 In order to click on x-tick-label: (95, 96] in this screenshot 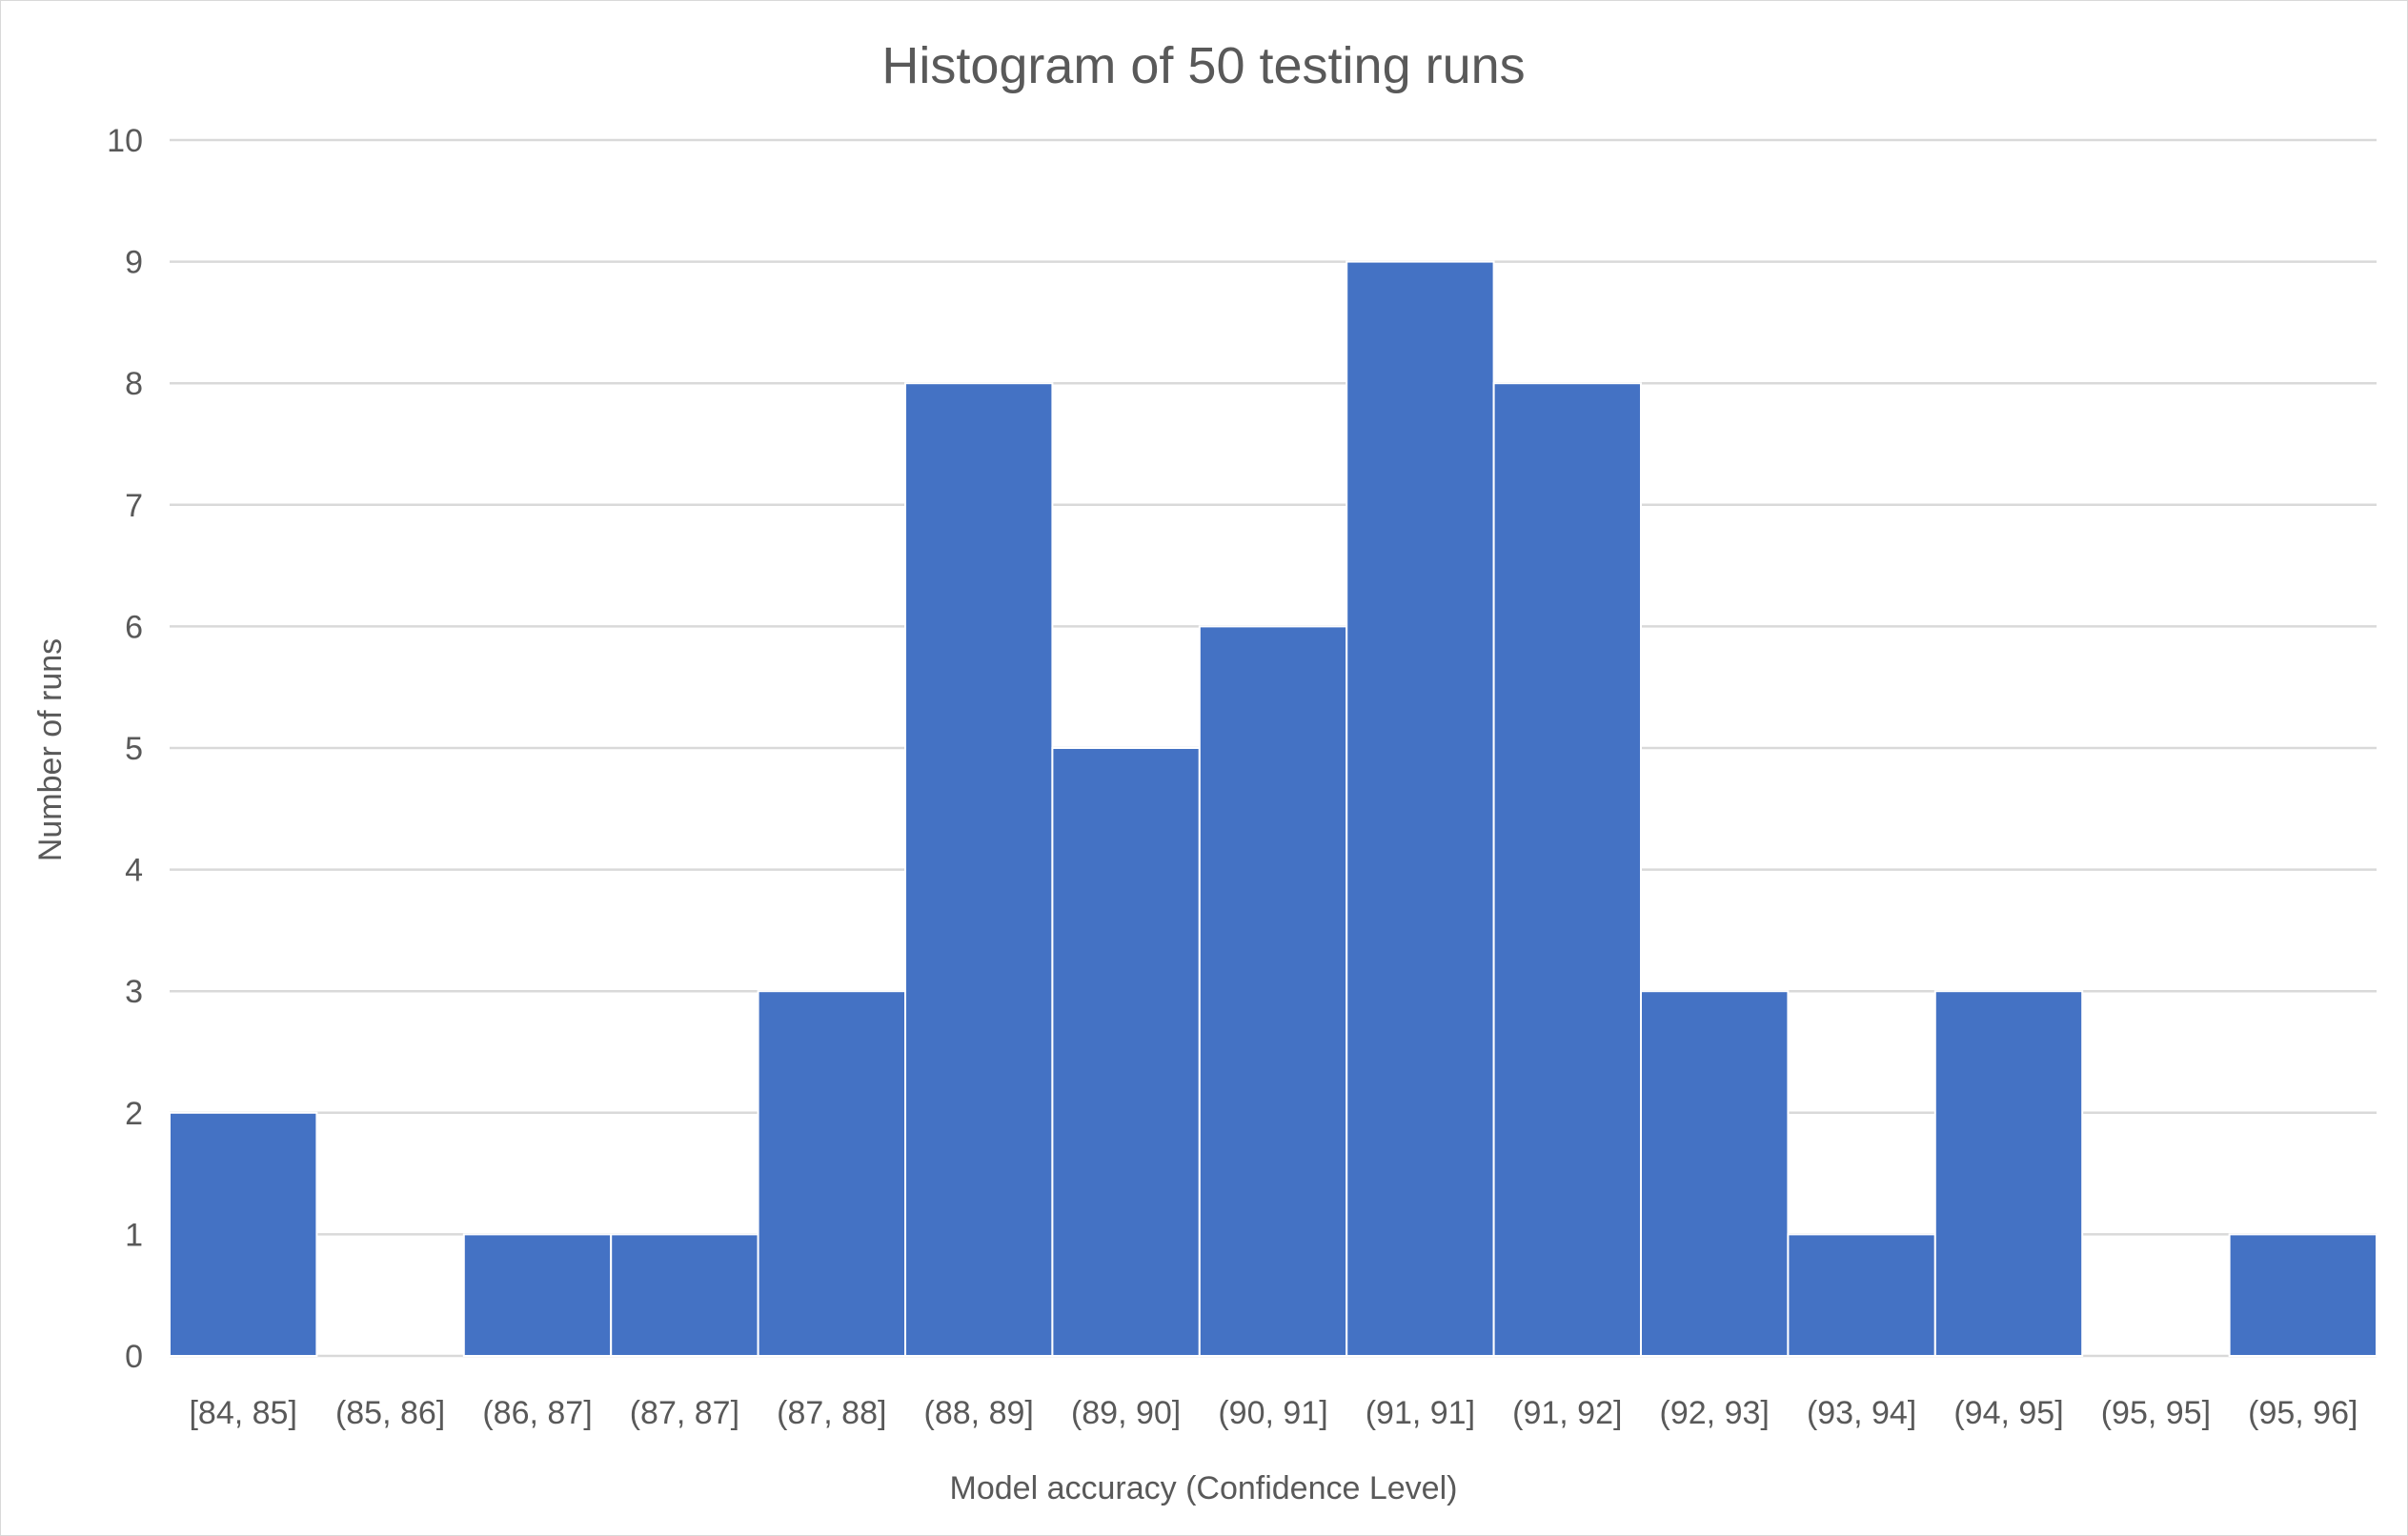, I will do `click(2302, 1413)`.